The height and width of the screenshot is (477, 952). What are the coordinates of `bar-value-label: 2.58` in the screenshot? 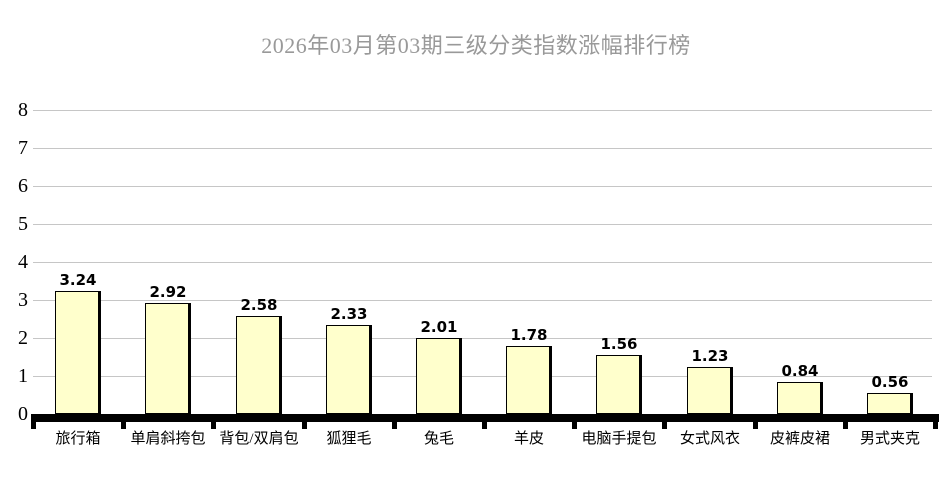 It's located at (259, 305).